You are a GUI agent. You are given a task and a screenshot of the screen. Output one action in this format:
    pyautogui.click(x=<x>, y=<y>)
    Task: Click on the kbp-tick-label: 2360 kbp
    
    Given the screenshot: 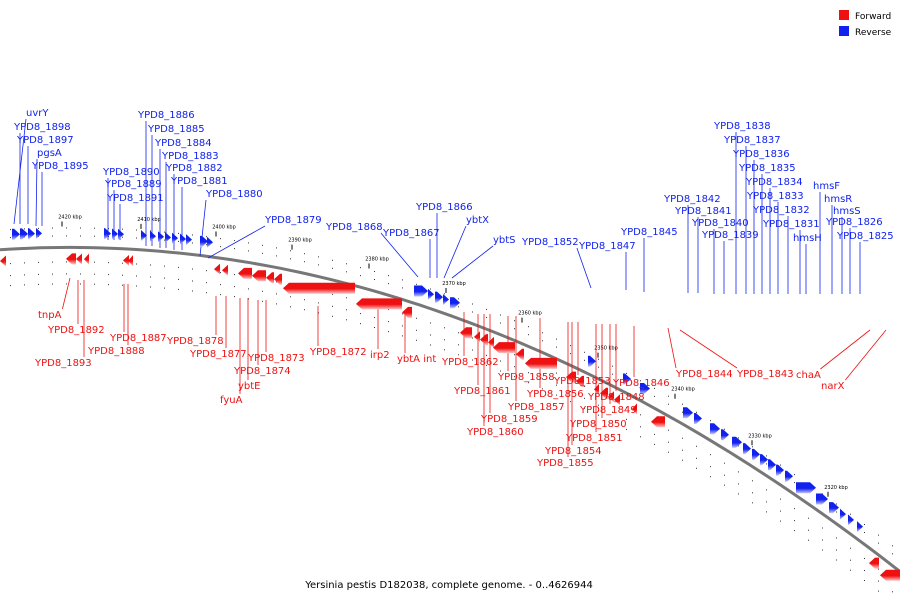 What is the action you would take?
    pyautogui.click(x=530, y=314)
    